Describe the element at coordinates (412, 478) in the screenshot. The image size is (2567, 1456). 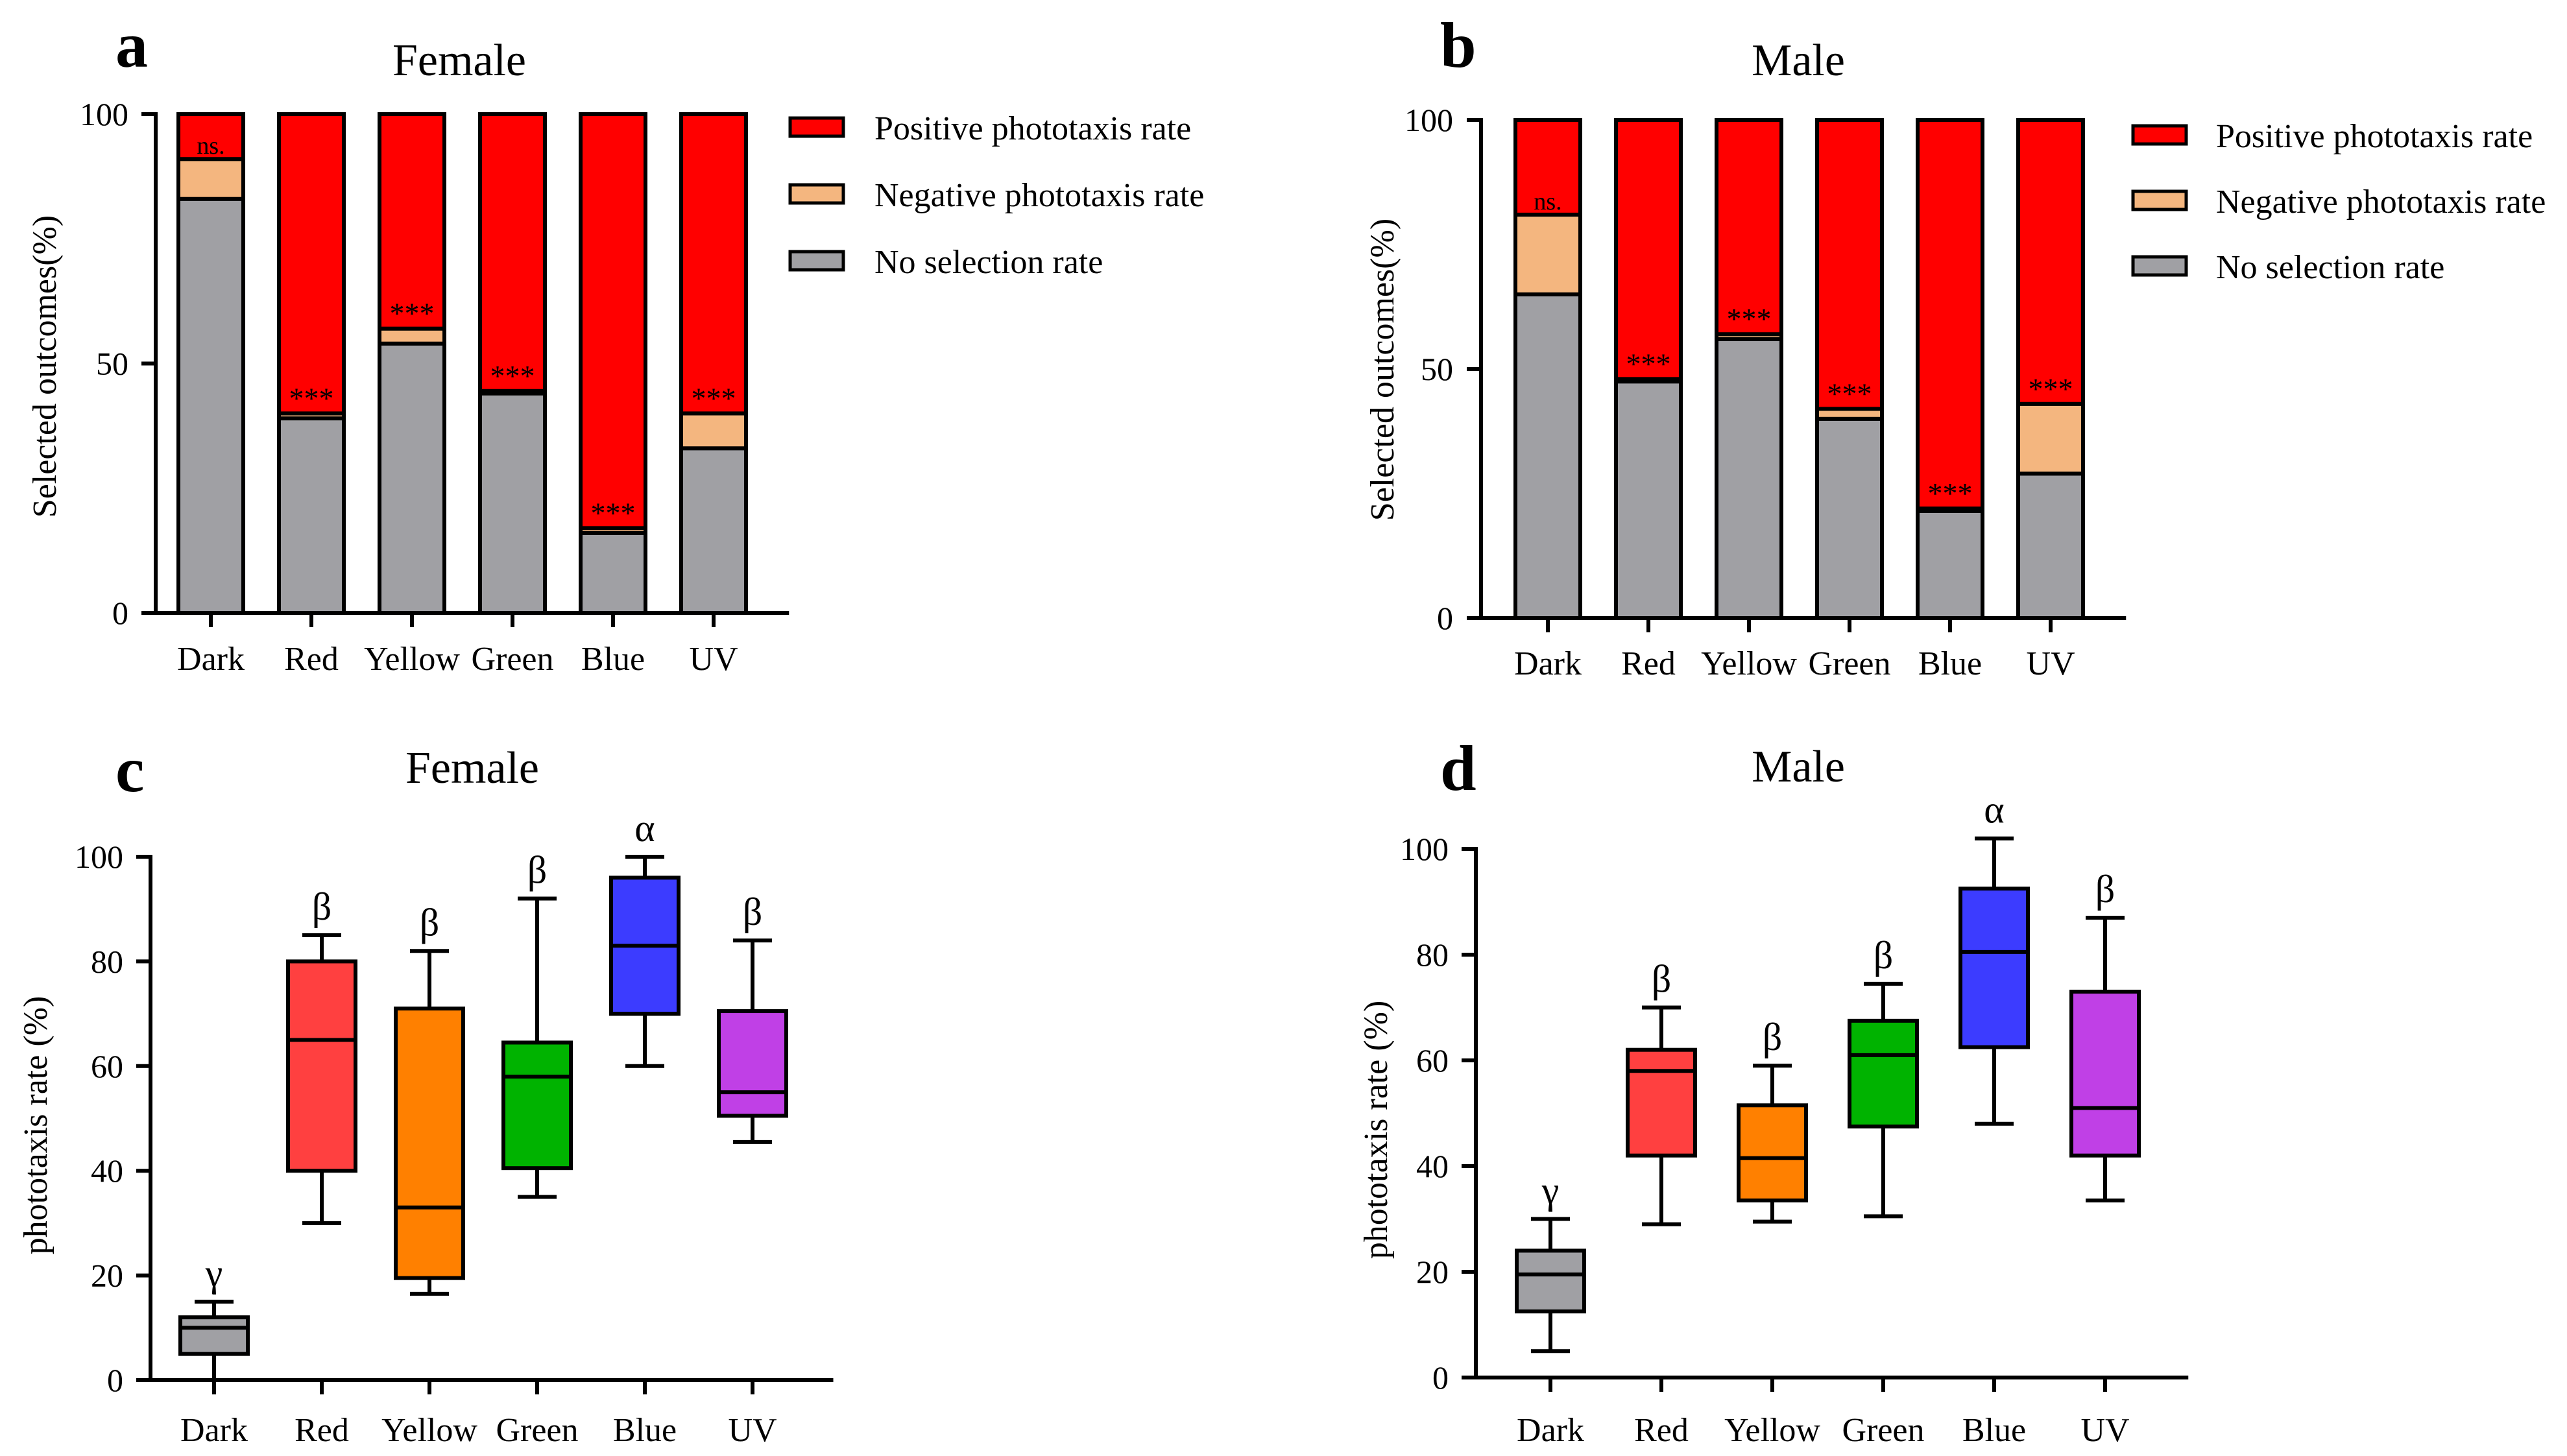
I see `bar-none-yellow` at that location.